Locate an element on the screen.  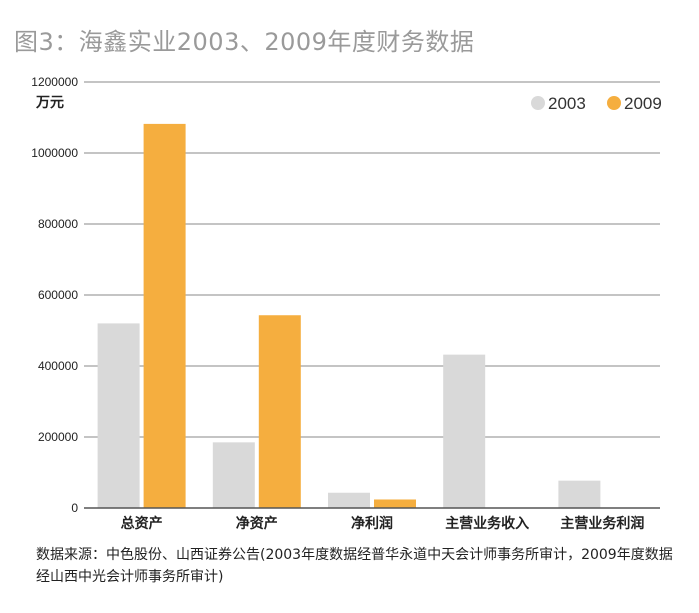
y-axis-ticks: 0 200000 400000 600000 800000 1000000 1200000 is located at coordinates (54, 295).